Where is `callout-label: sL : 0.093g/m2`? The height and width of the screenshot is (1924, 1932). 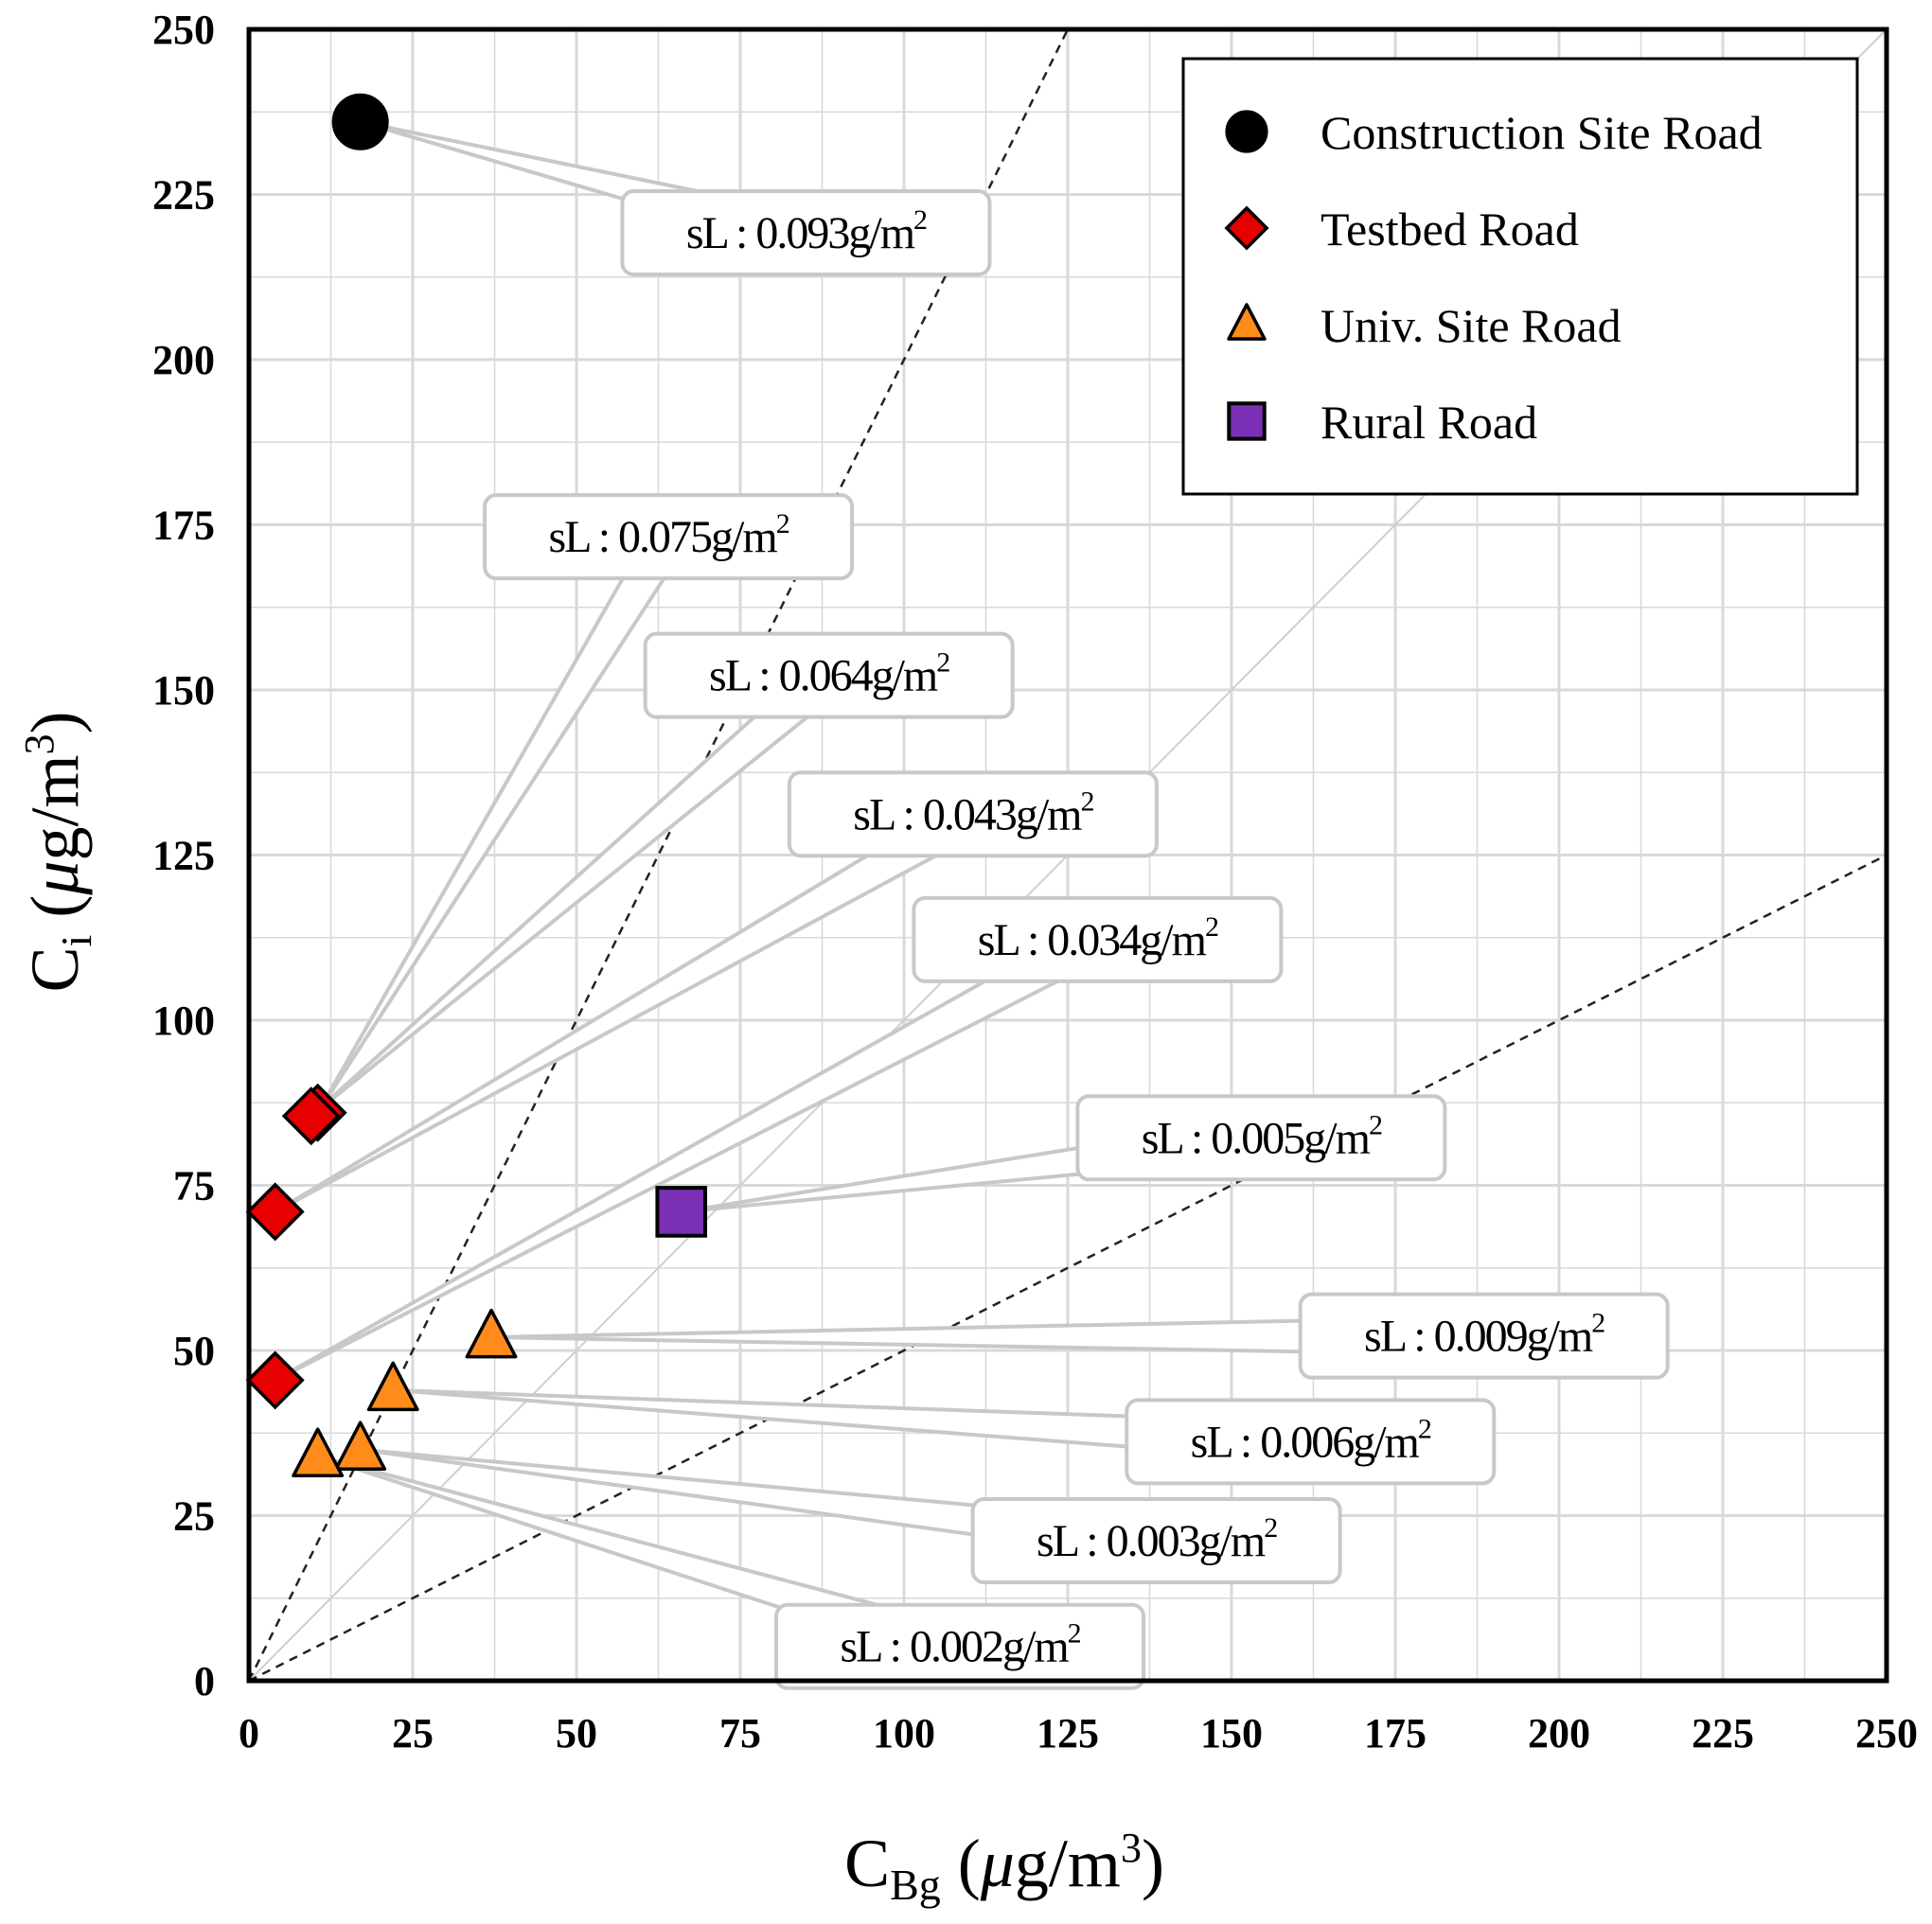 callout-label: sL : 0.093g/m2 is located at coordinates (806, 231).